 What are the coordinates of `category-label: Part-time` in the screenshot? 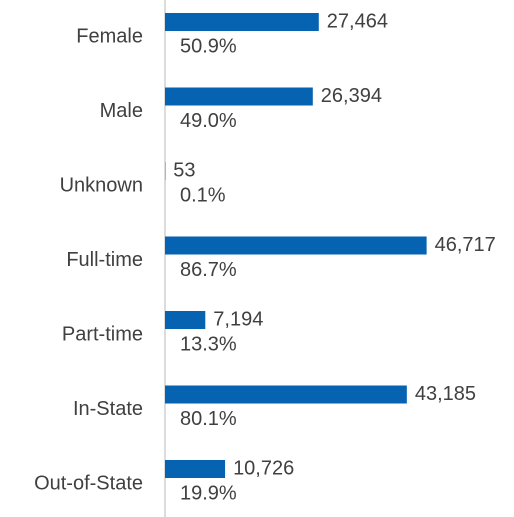 It's located at (102, 334).